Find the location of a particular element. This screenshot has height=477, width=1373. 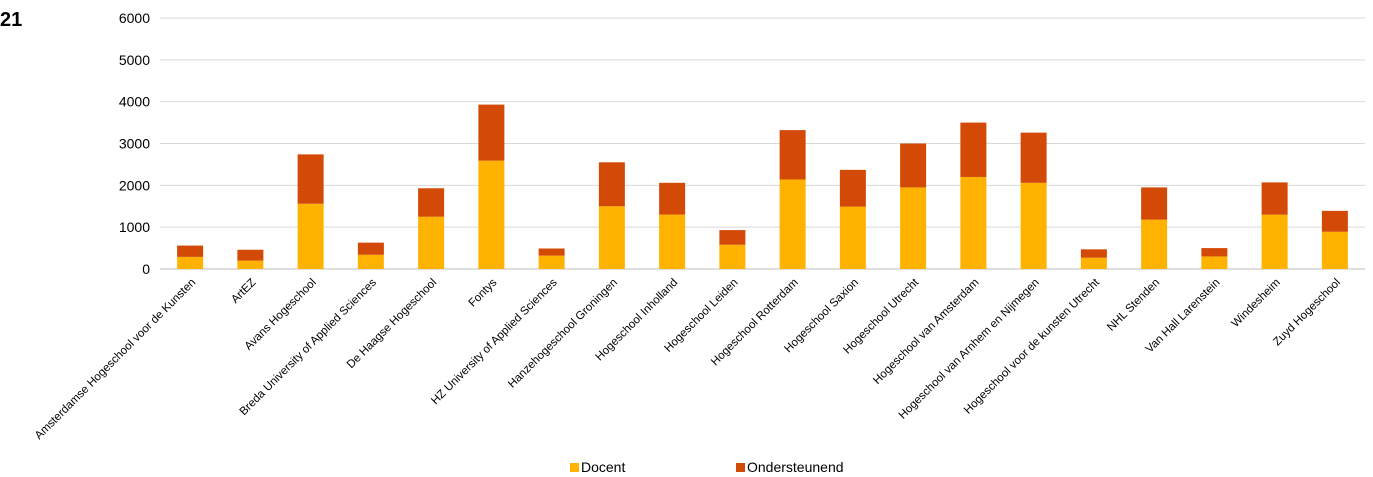

legend: Docent Ondersteunend is located at coordinates (686, 468).